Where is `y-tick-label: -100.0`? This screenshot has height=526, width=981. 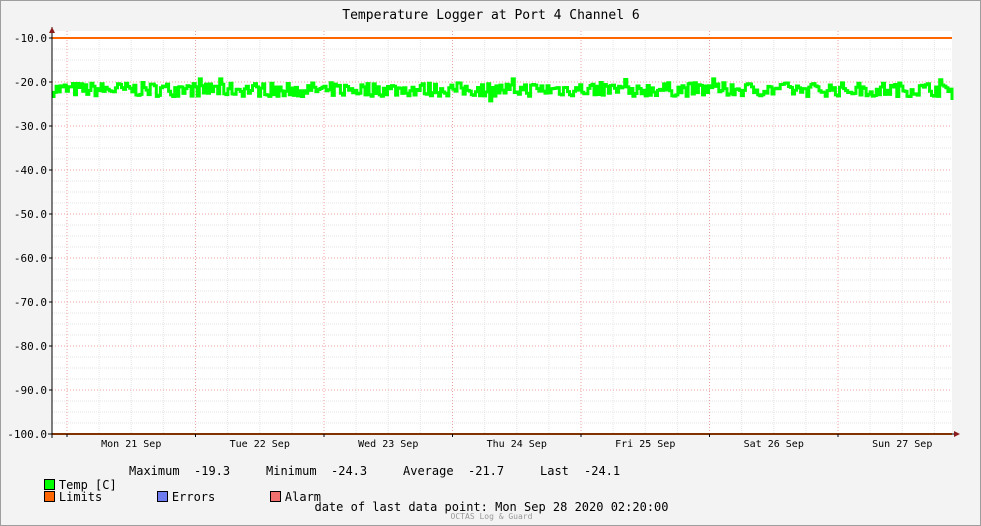
y-tick-label: -100.0 is located at coordinates (27, 434).